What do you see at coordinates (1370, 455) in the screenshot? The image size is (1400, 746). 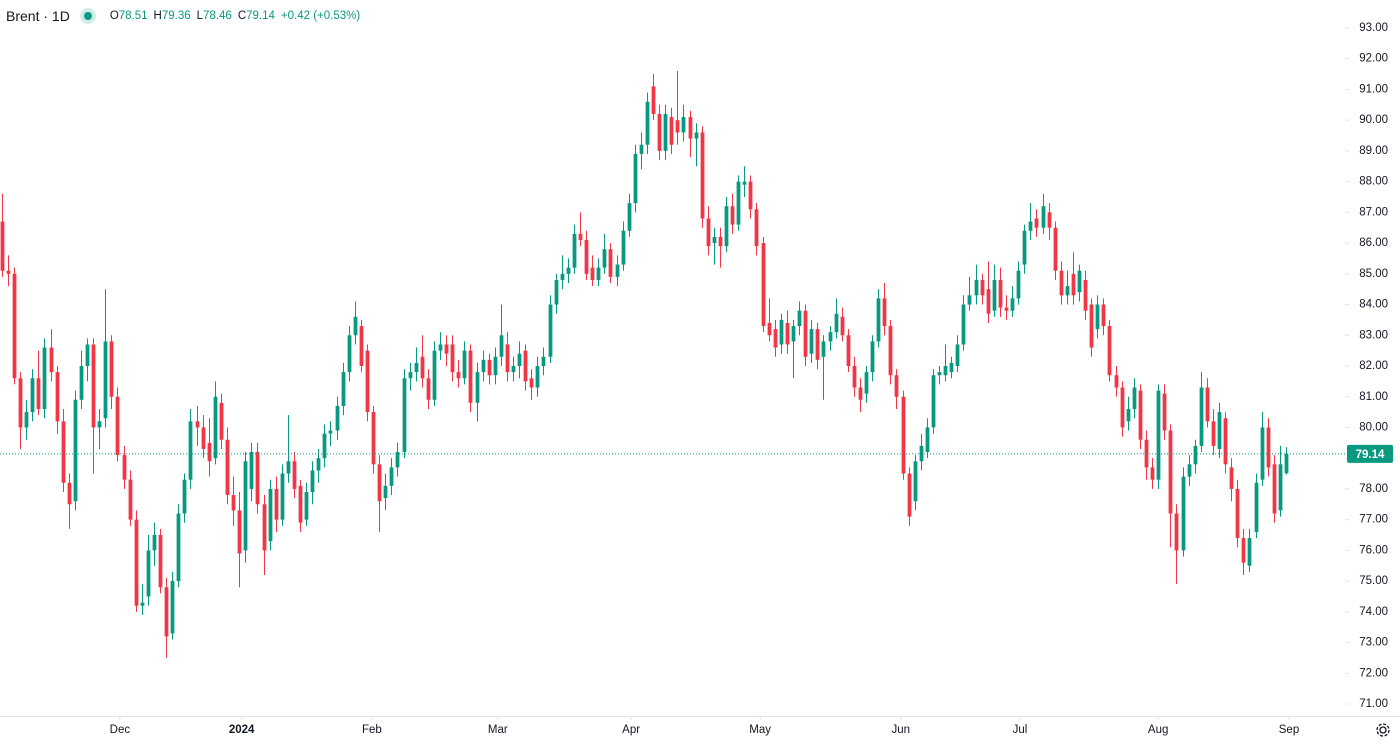 I see `last-price-label: 79.14` at bounding box center [1370, 455].